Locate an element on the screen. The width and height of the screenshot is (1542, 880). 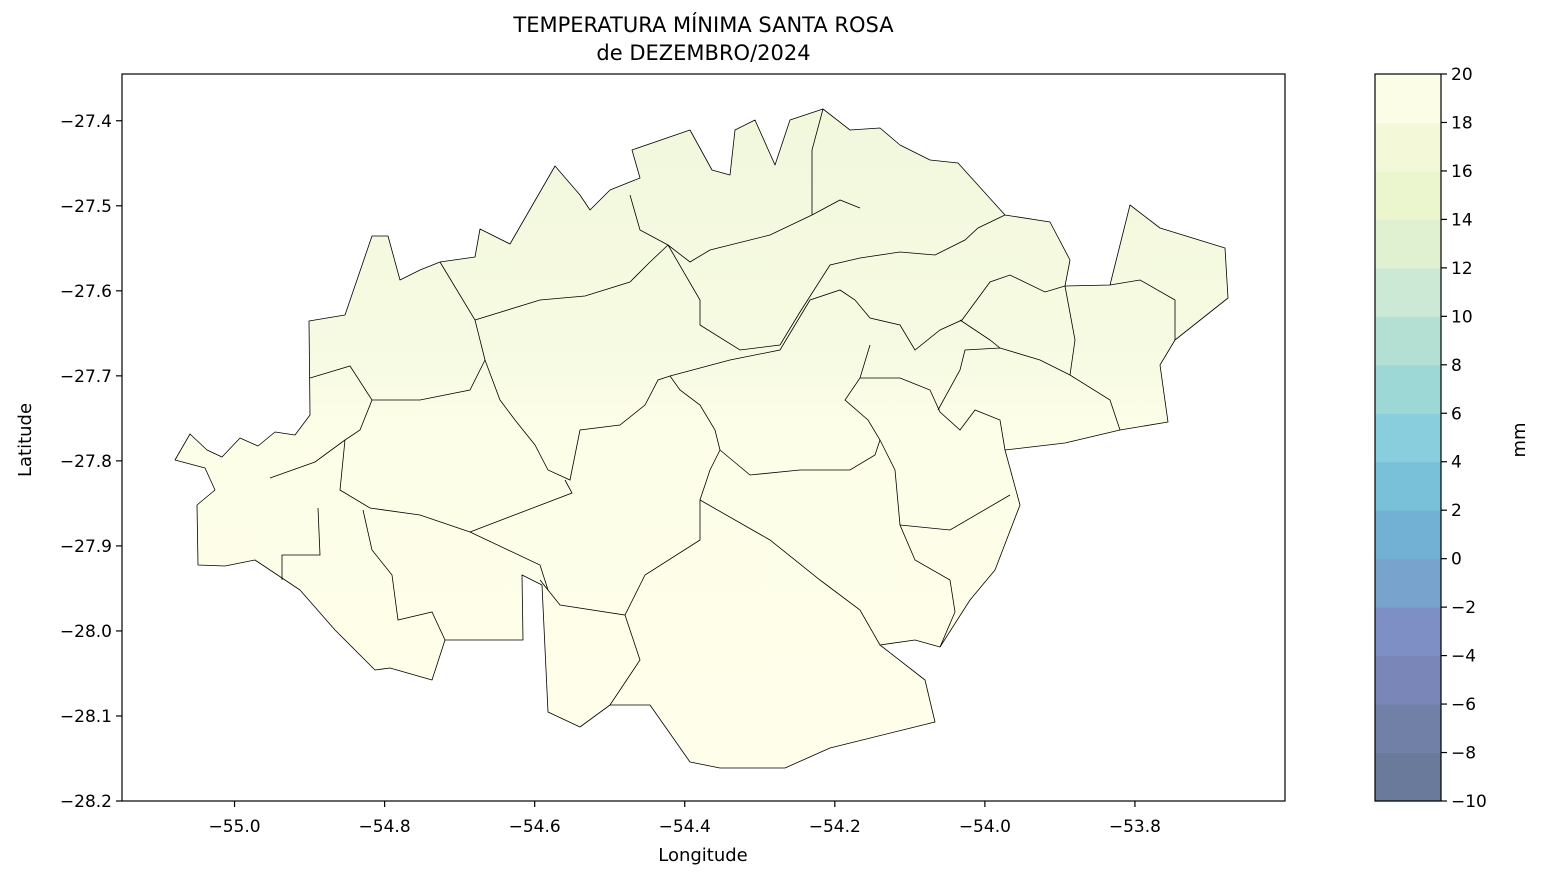
colorbar-tick-label: 6 is located at coordinates (1456, 414).